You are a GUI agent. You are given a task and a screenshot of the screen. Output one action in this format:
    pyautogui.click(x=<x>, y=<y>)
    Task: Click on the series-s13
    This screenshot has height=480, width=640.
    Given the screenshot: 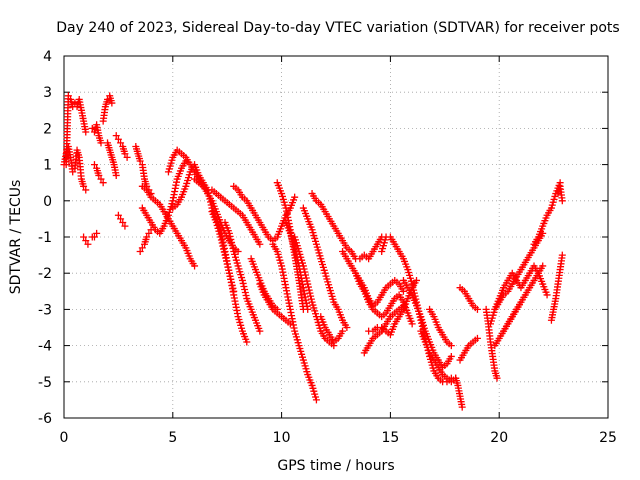 What is the action you would take?
    pyautogui.click(x=164, y=197)
    